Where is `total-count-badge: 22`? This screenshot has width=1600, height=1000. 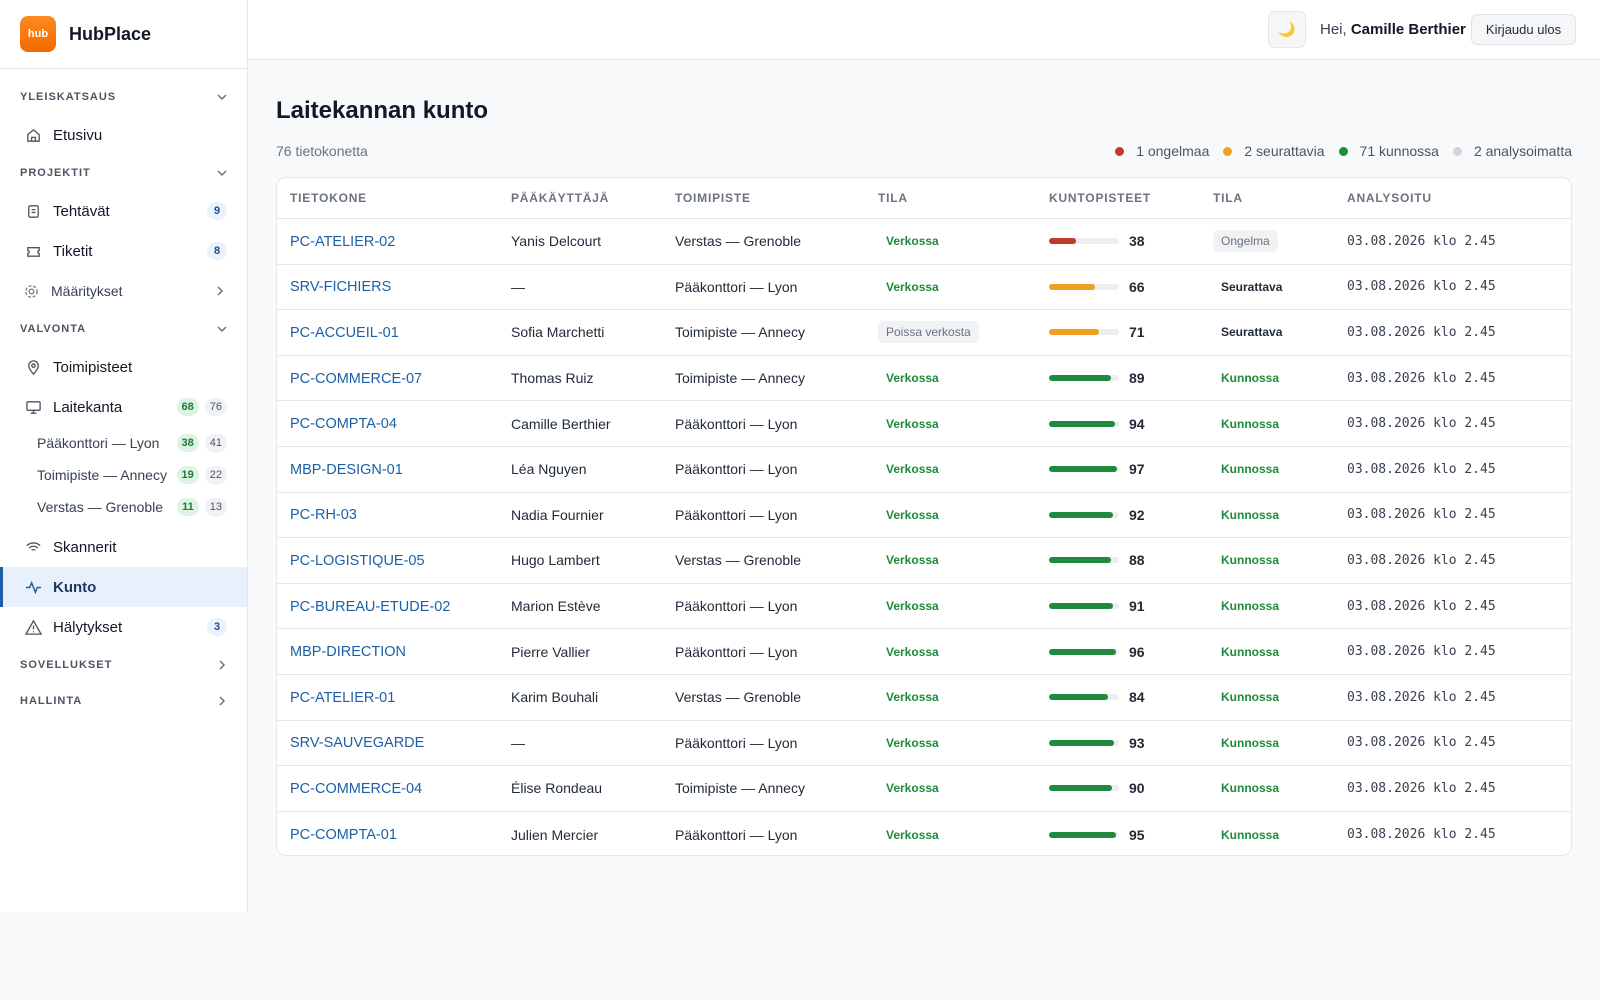
total-count-badge: 22 is located at coordinates (215, 475).